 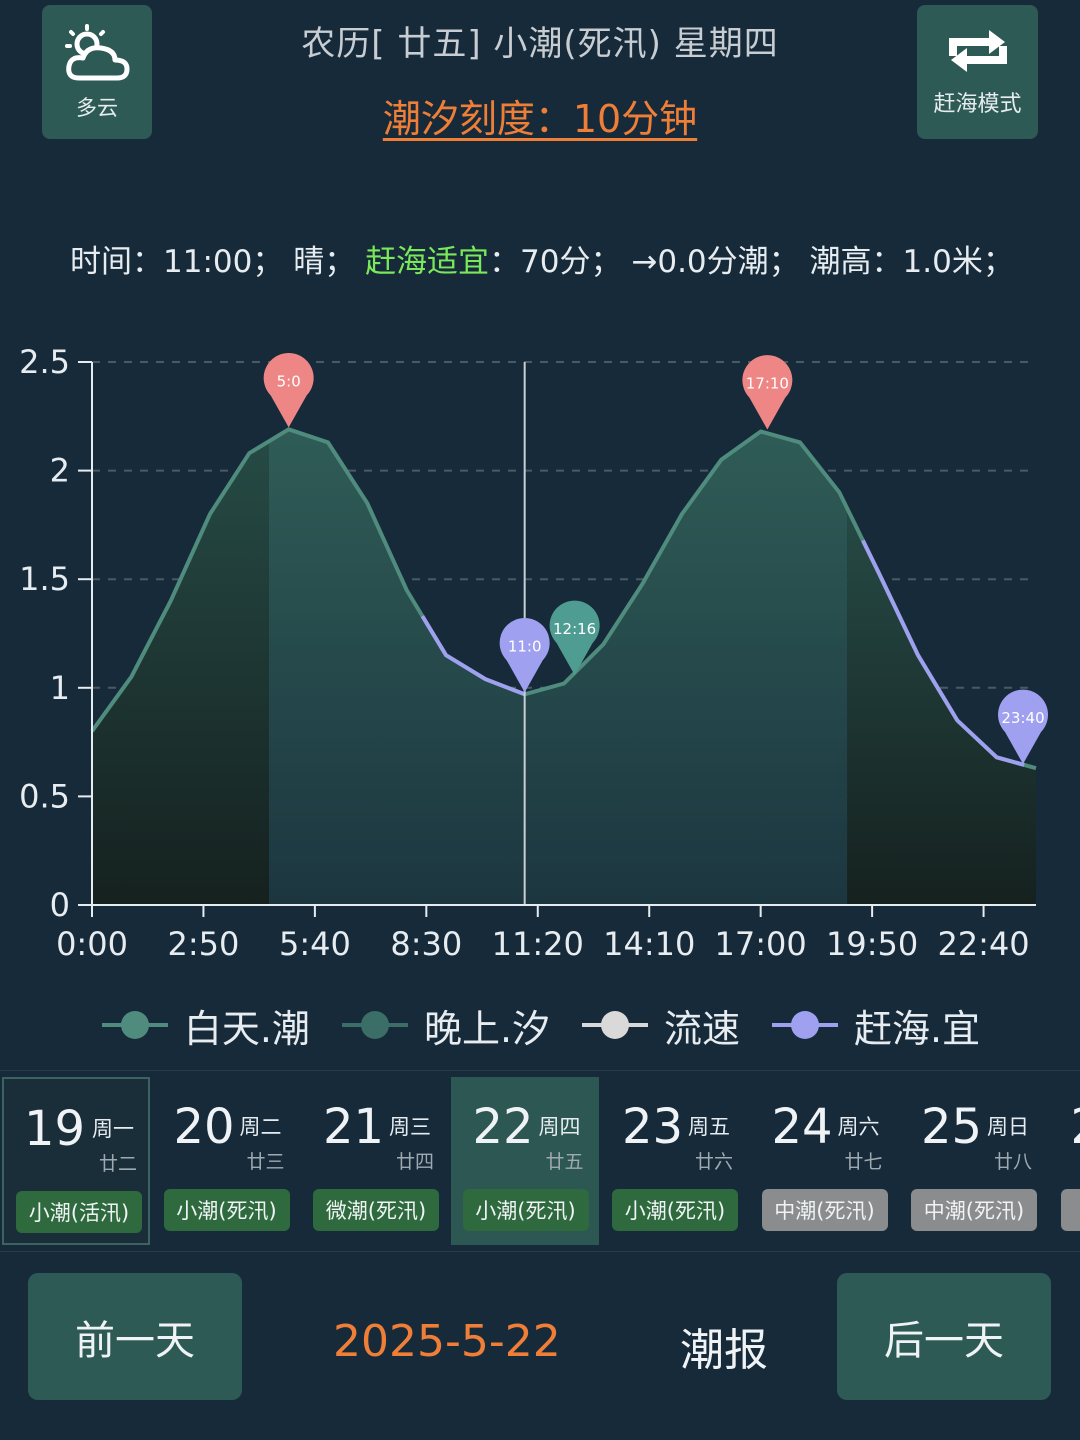 What do you see at coordinates (226, 1161) in the screenshot?
I see `day-item: 20 周二廿三小潮(死汛)` at bounding box center [226, 1161].